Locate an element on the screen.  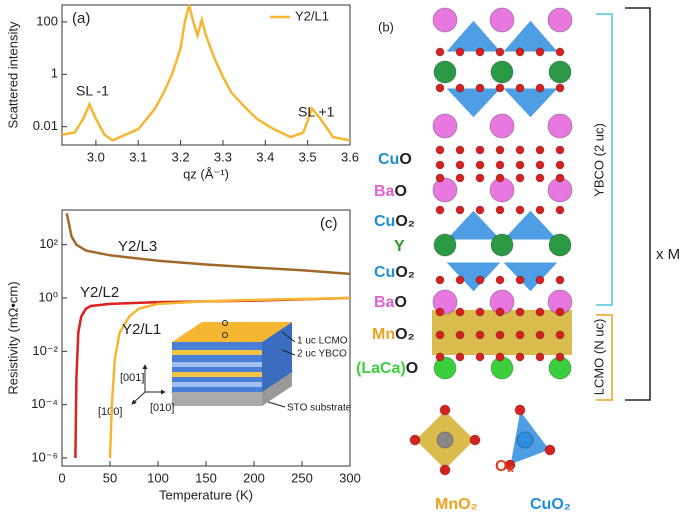
x-tick-label: 250 is located at coordinates (302, 477).